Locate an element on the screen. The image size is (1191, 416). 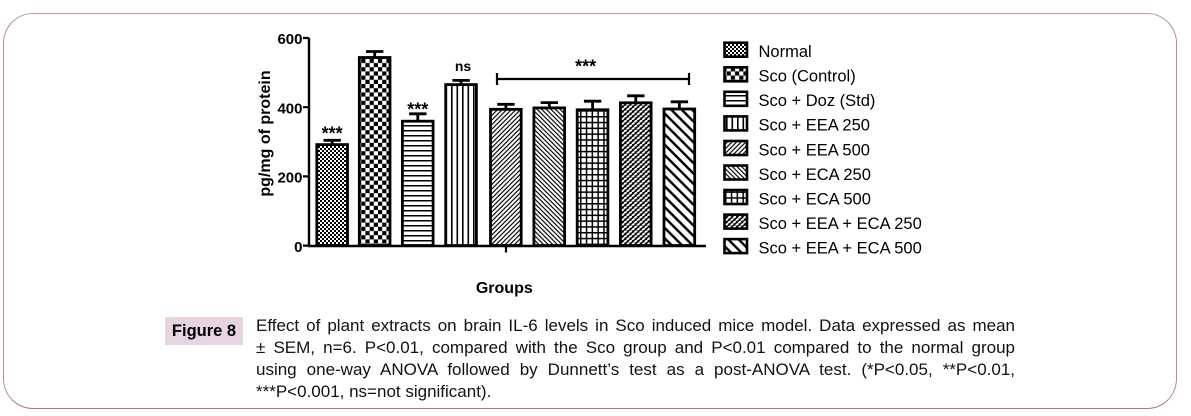
svg-text: 600 is located at coordinates (289, 39).